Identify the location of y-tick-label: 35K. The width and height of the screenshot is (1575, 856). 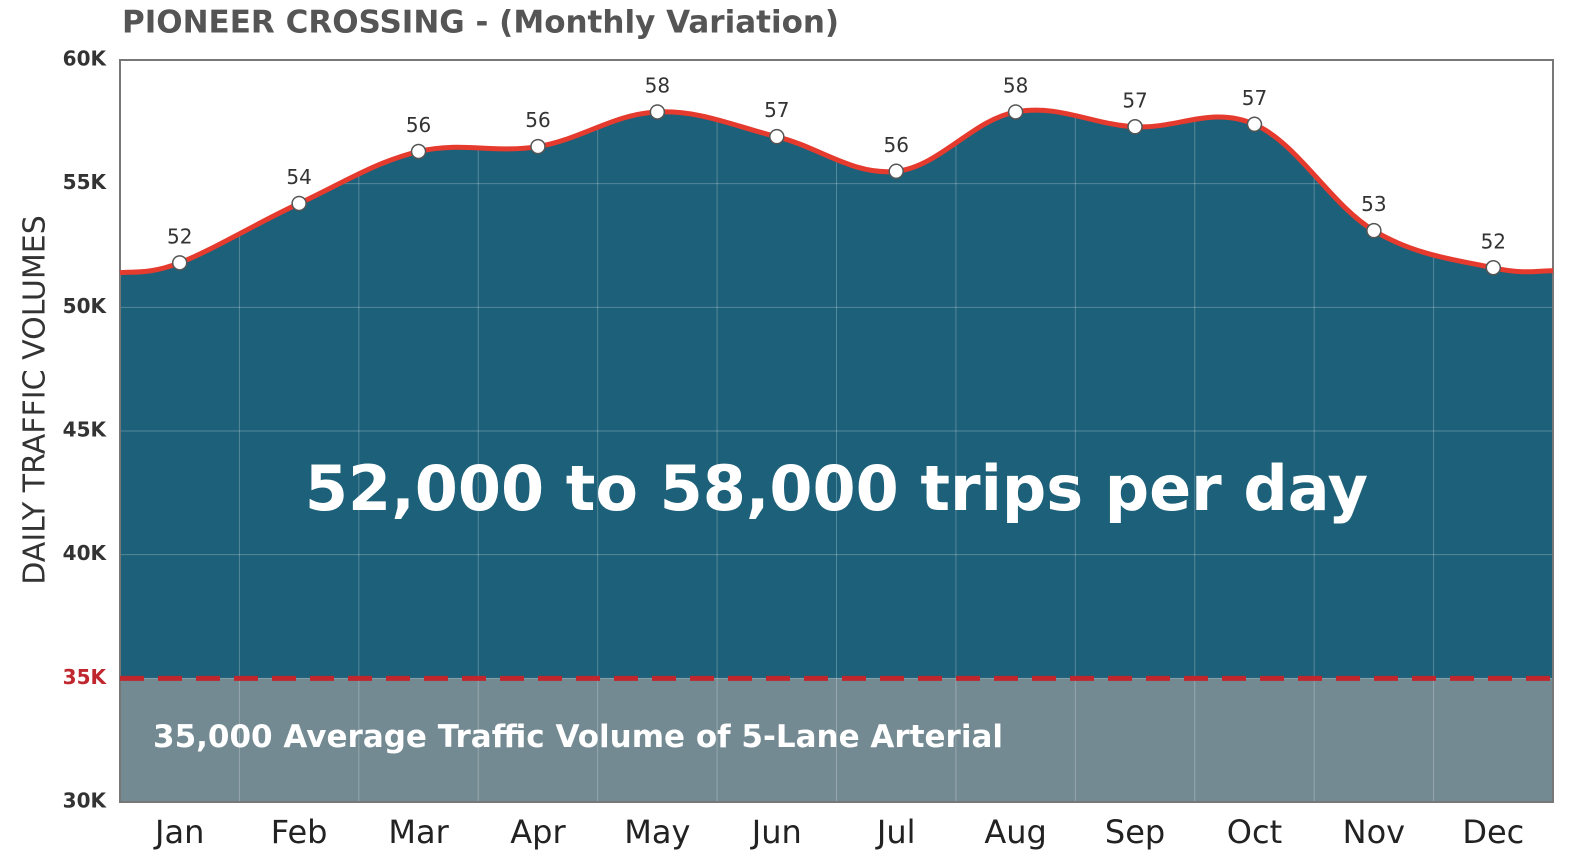
(85, 677).